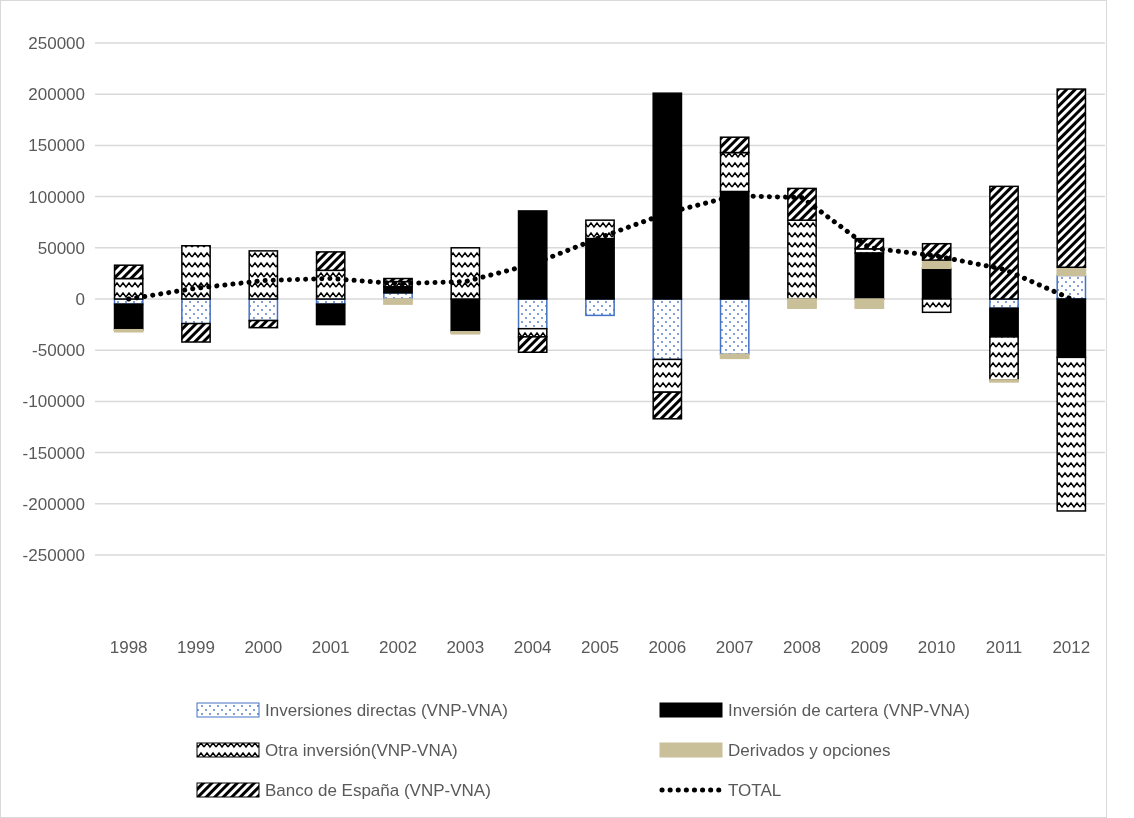 Image resolution: width=1134 pixels, height=818 pixels. What do you see at coordinates (398, 647) in the screenshot?
I see `x-tick-label: 2002` at bounding box center [398, 647].